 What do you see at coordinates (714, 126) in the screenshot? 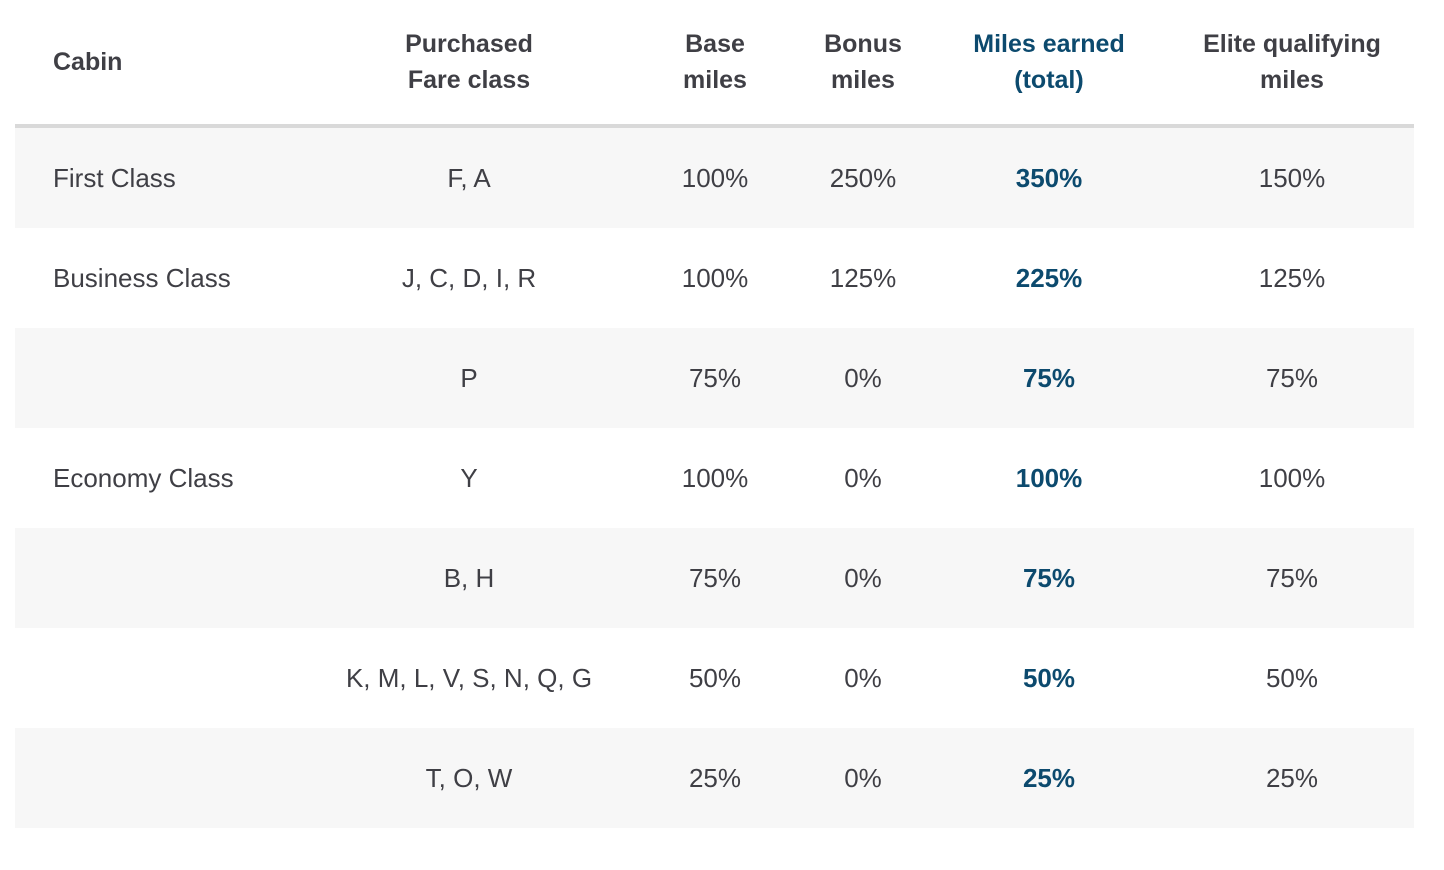
I see `header-divider` at bounding box center [714, 126].